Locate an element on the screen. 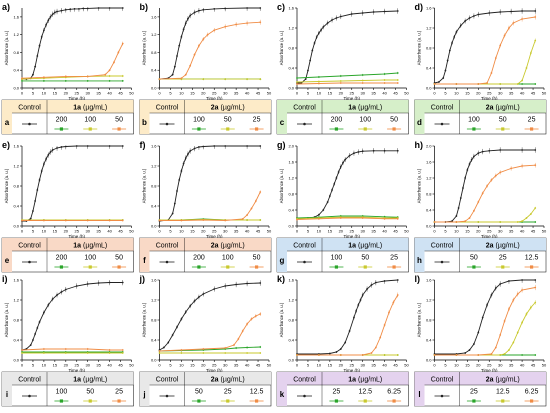  x-tick-label: 35 is located at coordinates (373, 231).